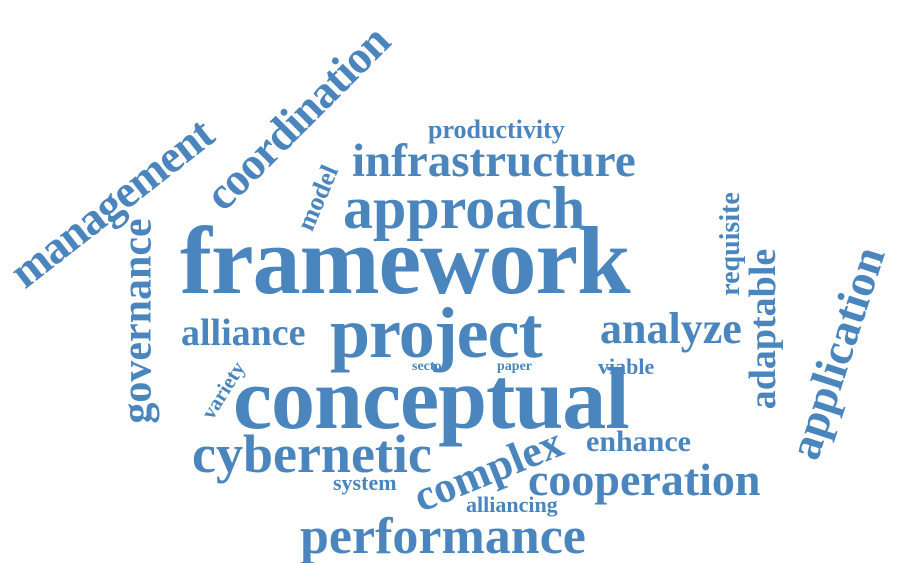 The width and height of the screenshot is (900, 563). I want to click on word-cooperation: cooperation, so click(644, 479).